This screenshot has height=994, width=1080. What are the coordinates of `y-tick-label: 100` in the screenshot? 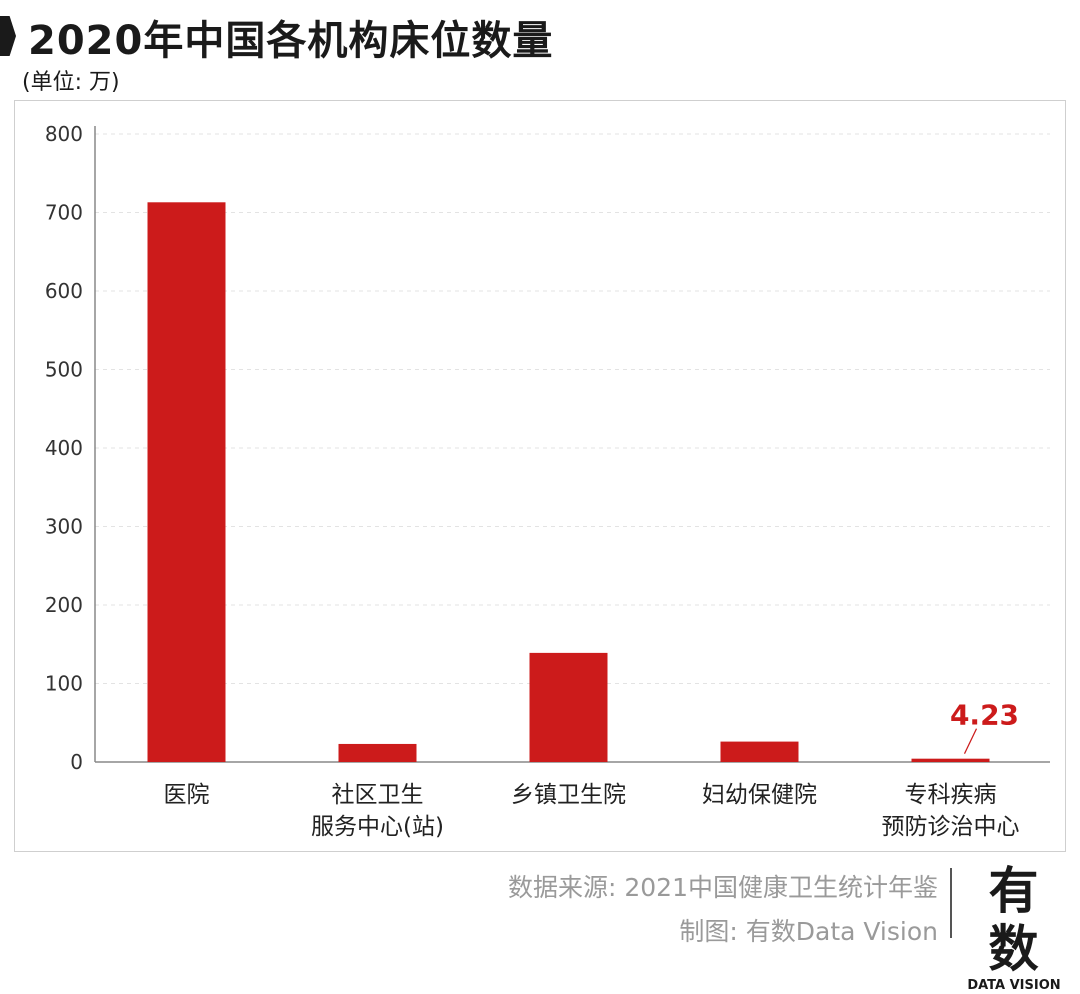 It's located at (64, 684).